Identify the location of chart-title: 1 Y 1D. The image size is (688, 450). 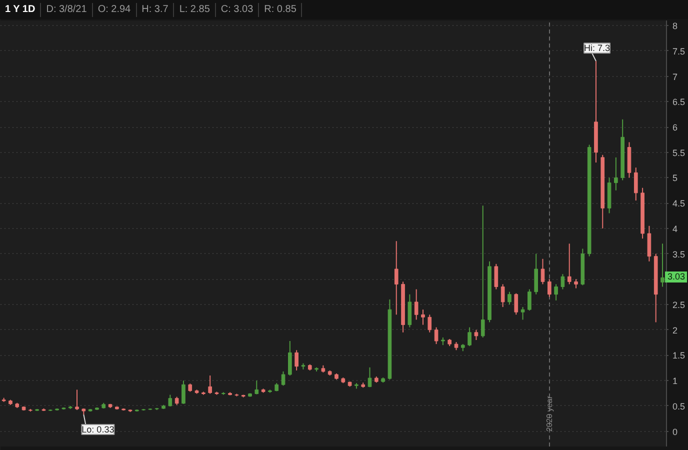
(21, 10).